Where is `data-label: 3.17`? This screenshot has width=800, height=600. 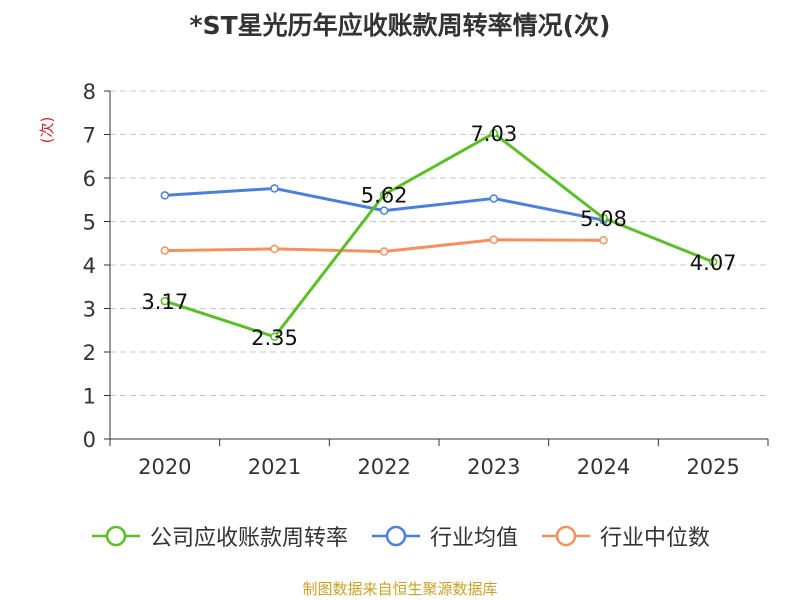
data-label: 3.17 is located at coordinates (164, 302).